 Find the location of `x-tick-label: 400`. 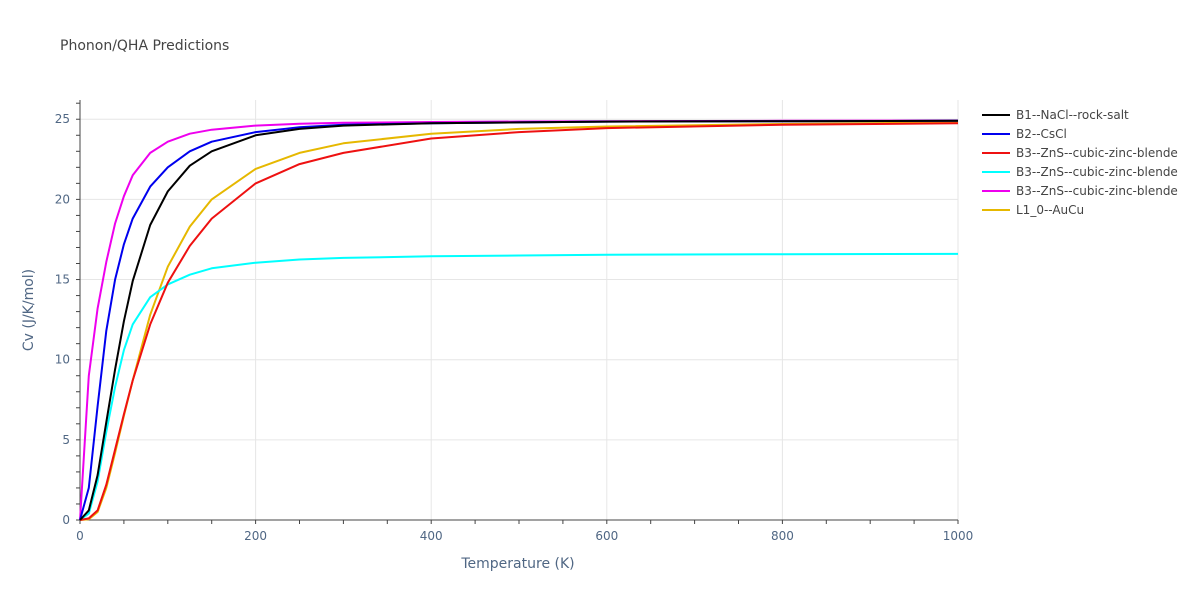

x-tick-label: 400 is located at coordinates (431, 536).